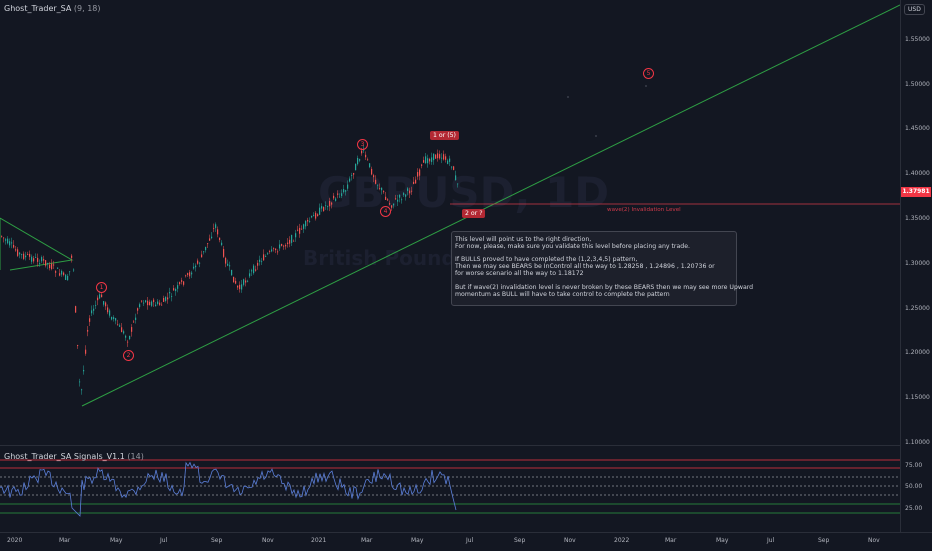 This screenshot has height=551, width=932. What do you see at coordinates (917, 39) in the screenshot?
I see `price-tick: 1.55000` at bounding box center [917, 39].